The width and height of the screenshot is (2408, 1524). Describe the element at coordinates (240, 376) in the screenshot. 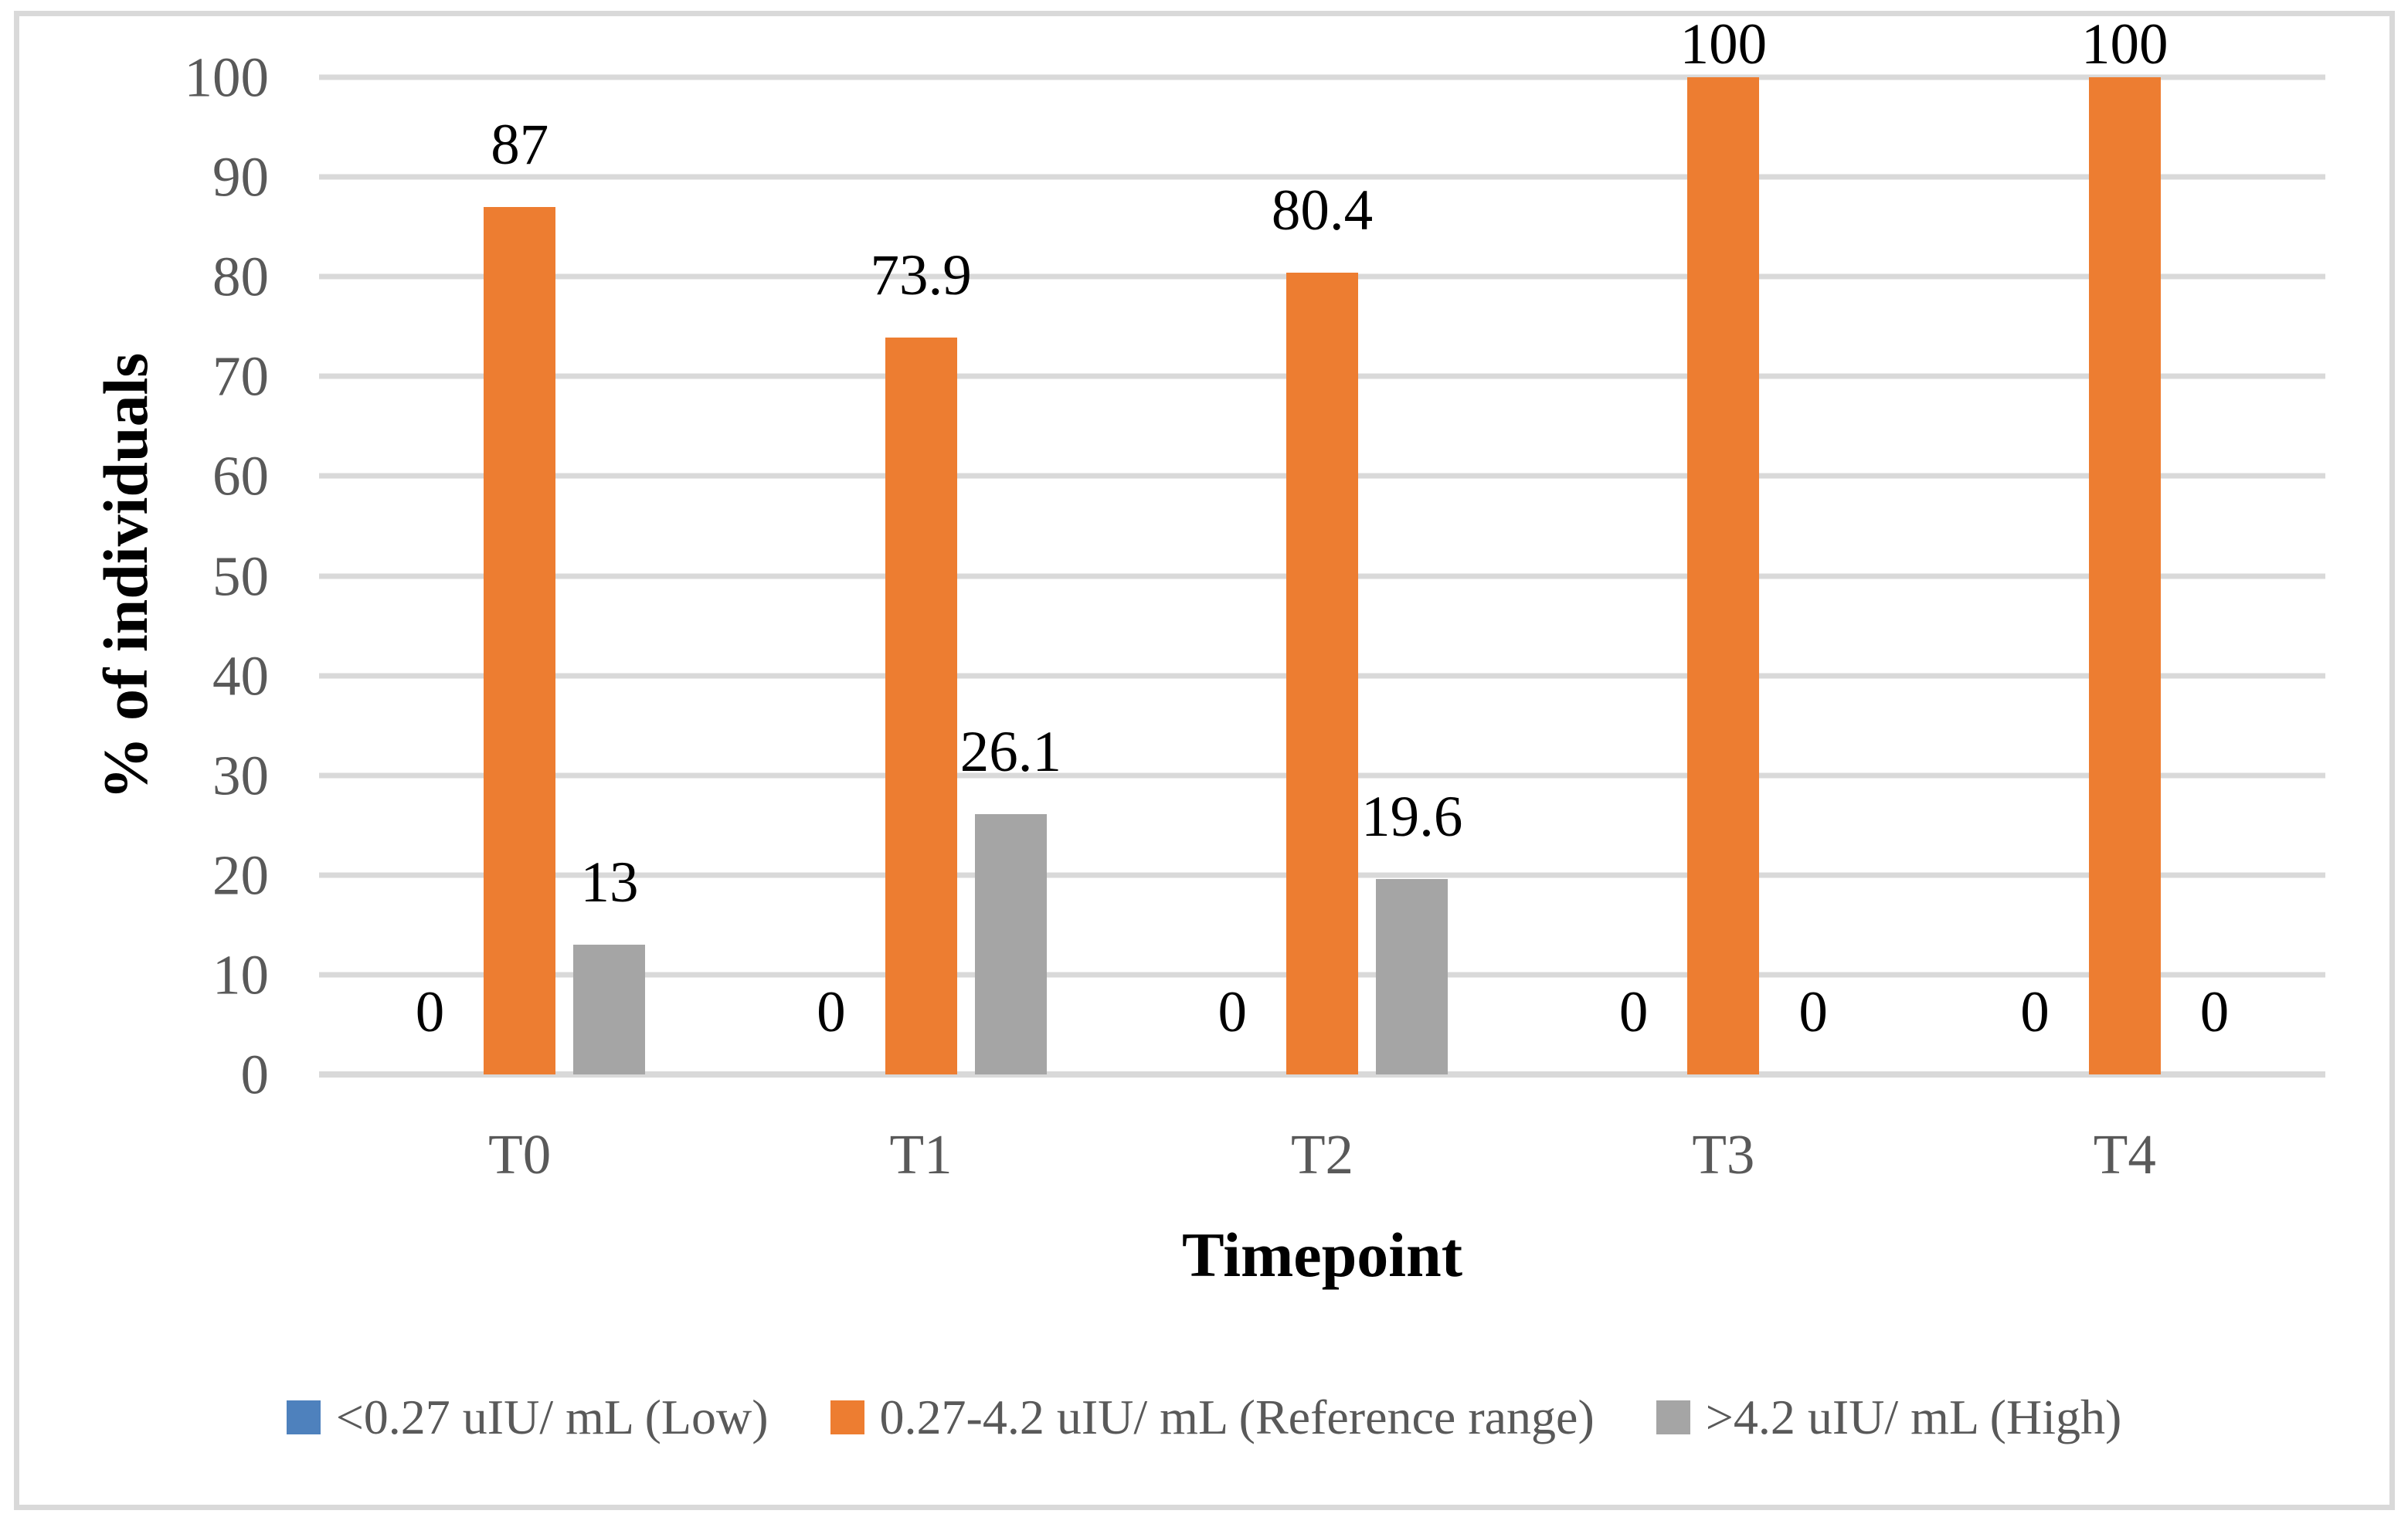

I see `y-tick-label-70: 70` at that location.